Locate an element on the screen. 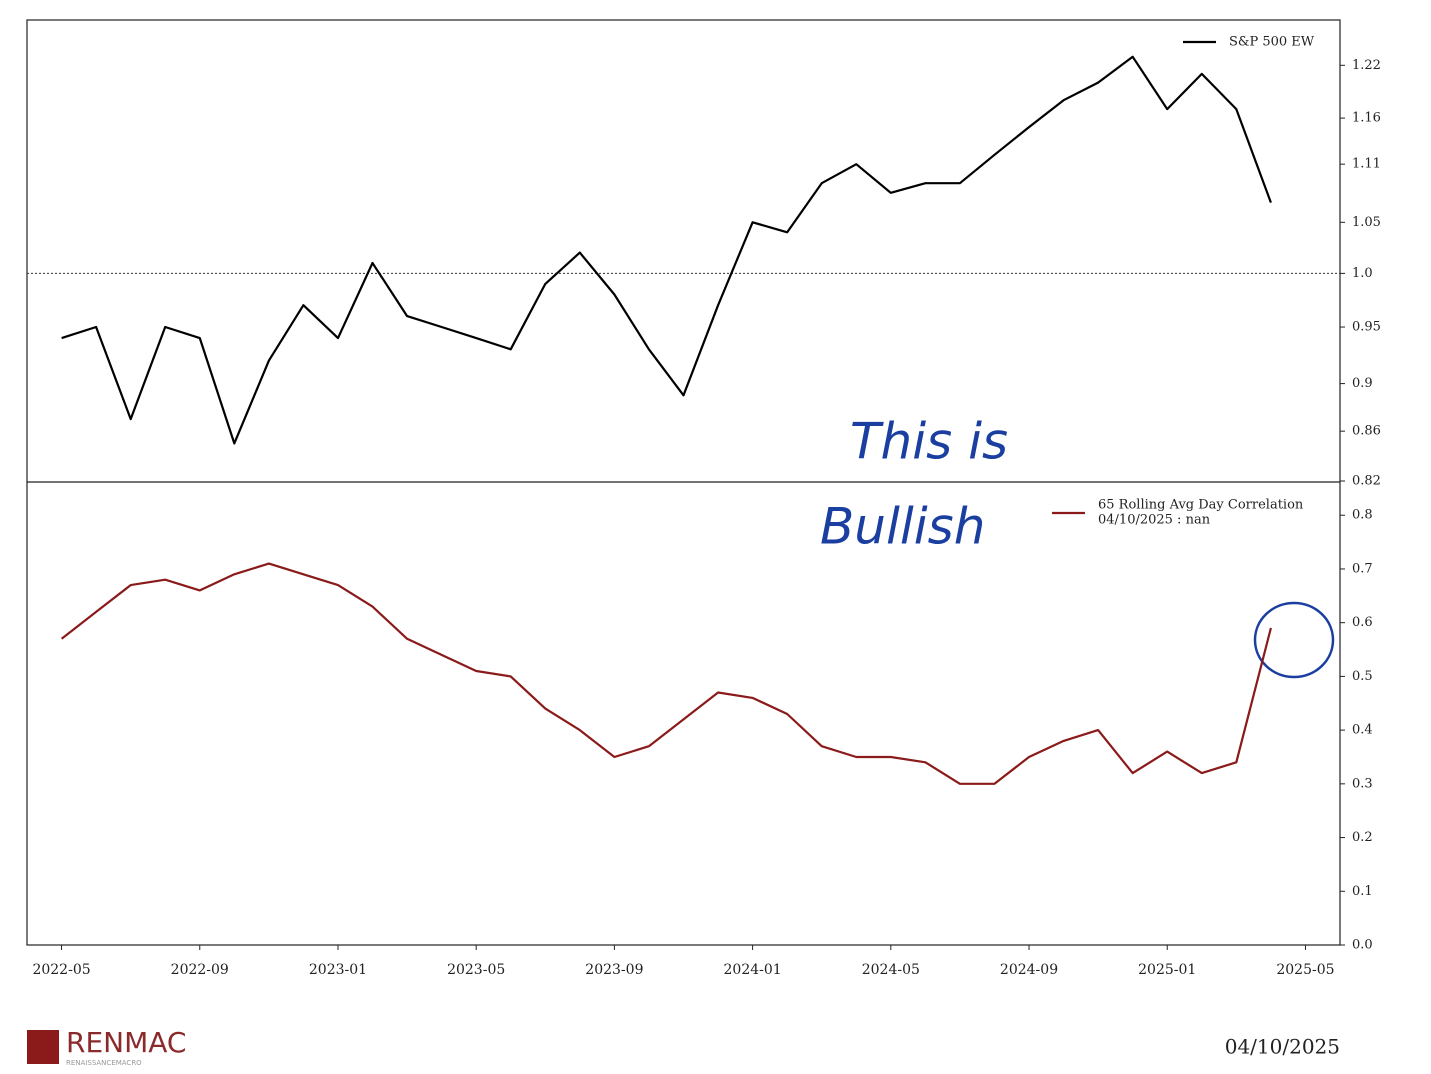 The height and width of the screenshot is (1074, 1431). x-tick-label: 2023-01 is located at coordinates (338, 970).